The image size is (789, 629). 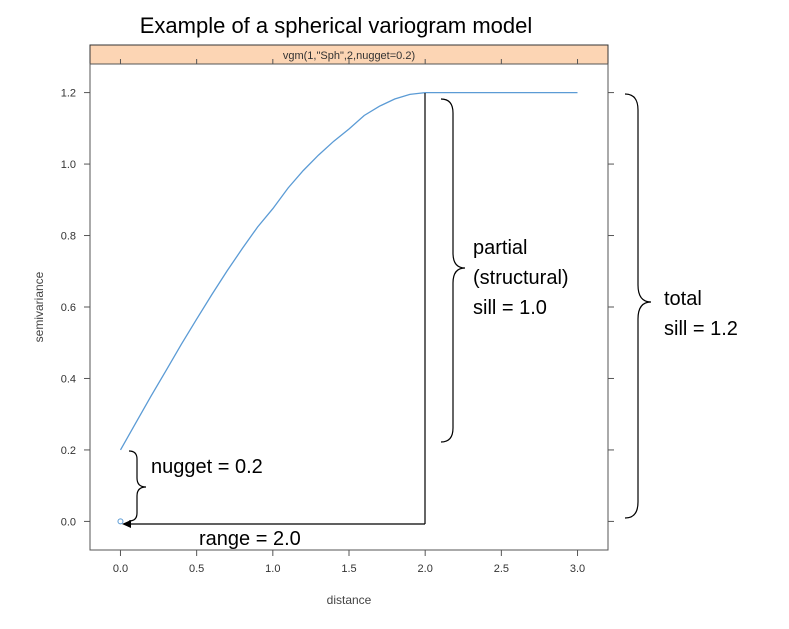 I want to click on y-tick-label: 0.2, so click(x=68, y=451).